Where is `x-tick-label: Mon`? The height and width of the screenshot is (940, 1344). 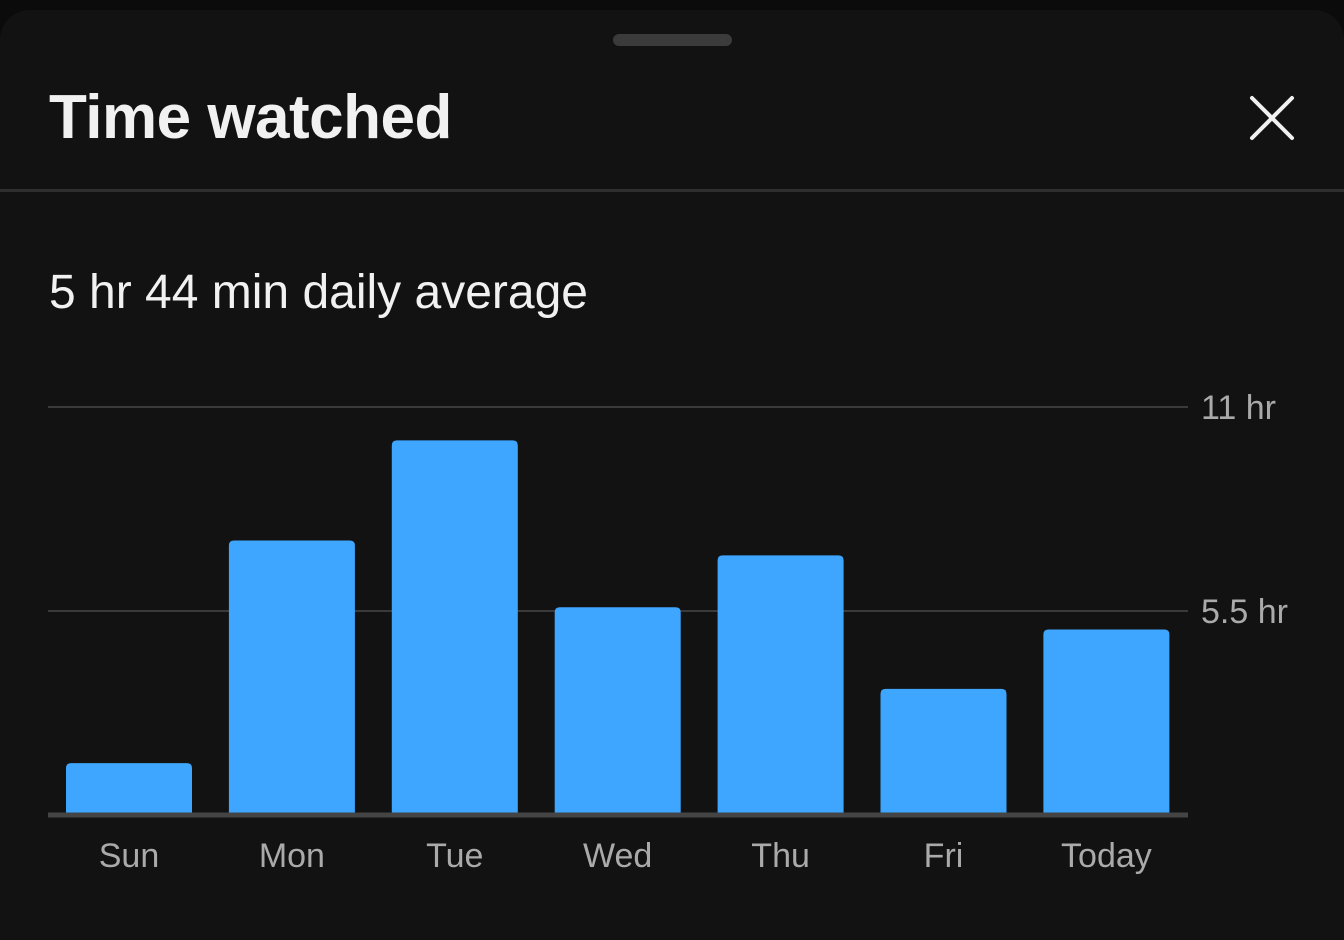
x-tick-label: Mon is located at coordinates (292, 856).